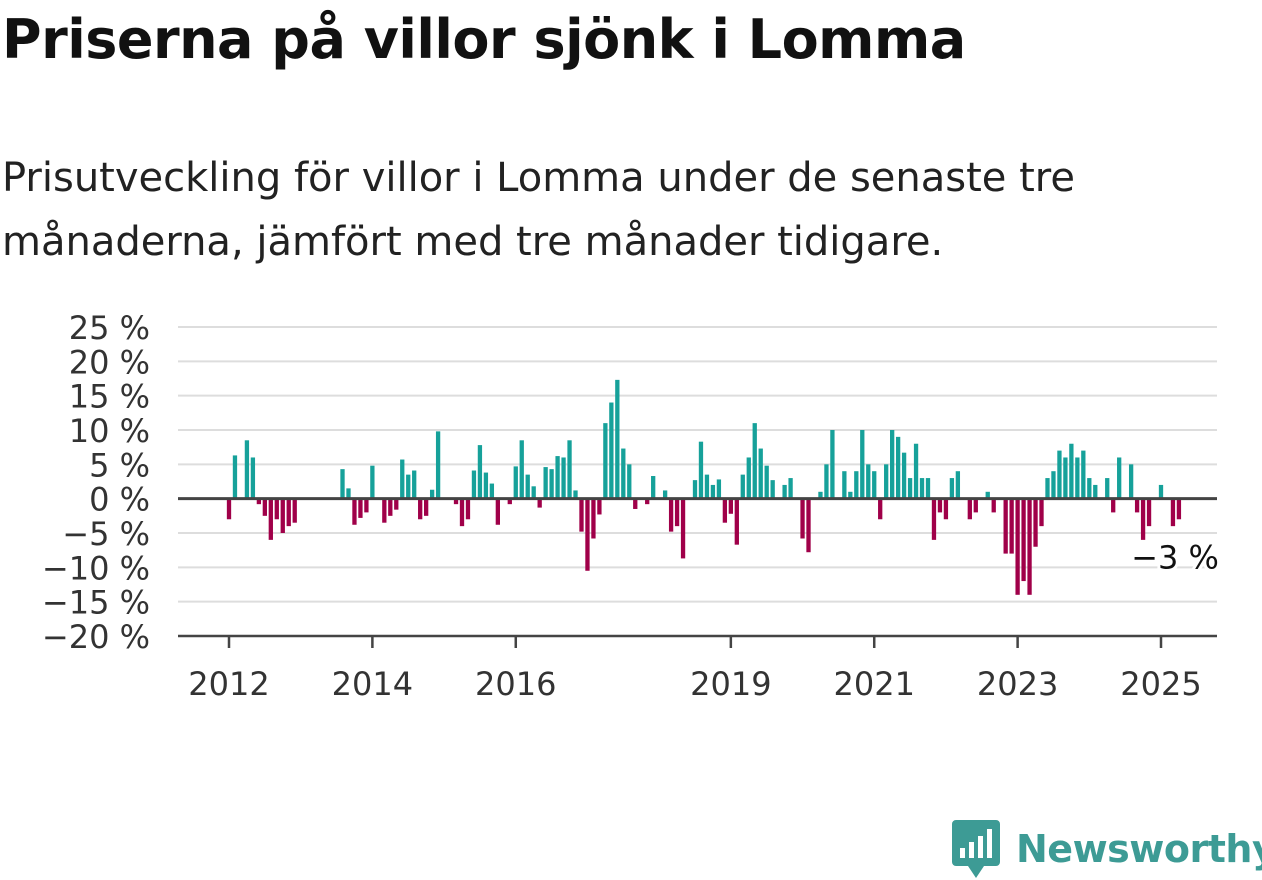 This screenshot has width=1262, height=880. What do you see at coordinates (730, 684) in the screenshot?
I see `x-tick-label: 2019` at bounding box center [730, 684].